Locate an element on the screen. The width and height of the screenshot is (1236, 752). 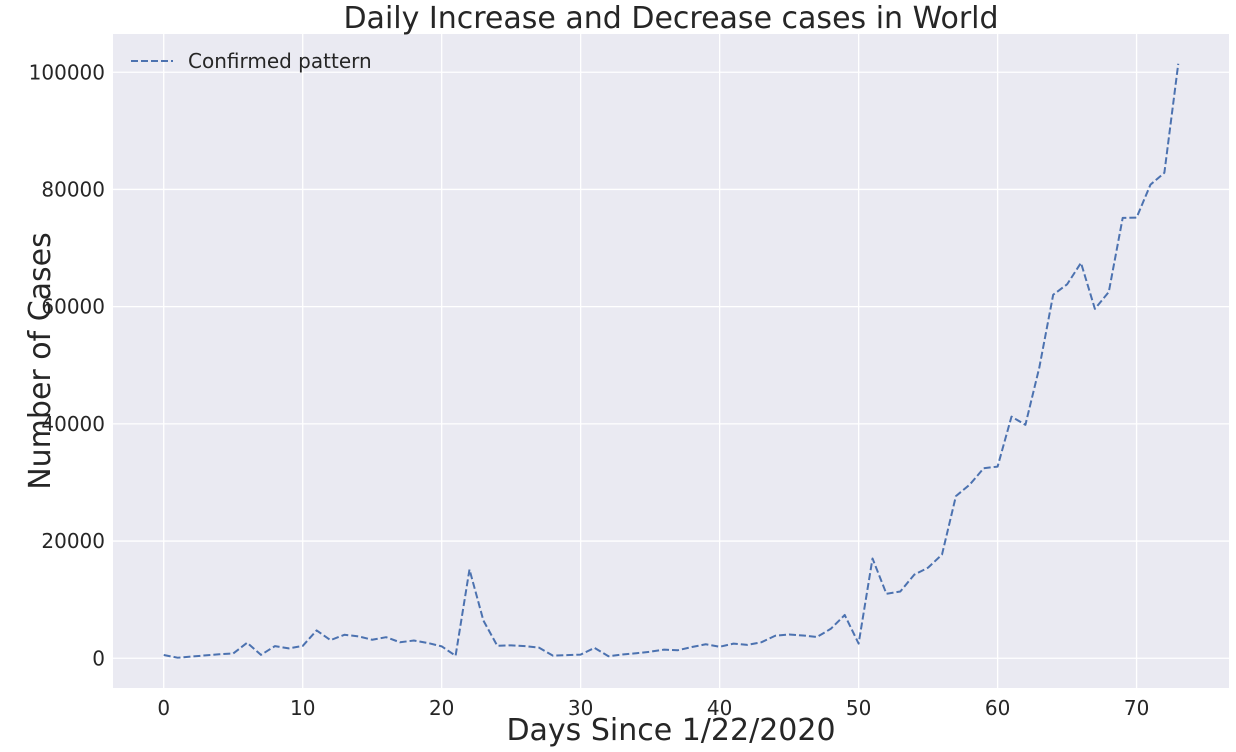
legend: Confirmed pattern is located at coordinates (251, 61).